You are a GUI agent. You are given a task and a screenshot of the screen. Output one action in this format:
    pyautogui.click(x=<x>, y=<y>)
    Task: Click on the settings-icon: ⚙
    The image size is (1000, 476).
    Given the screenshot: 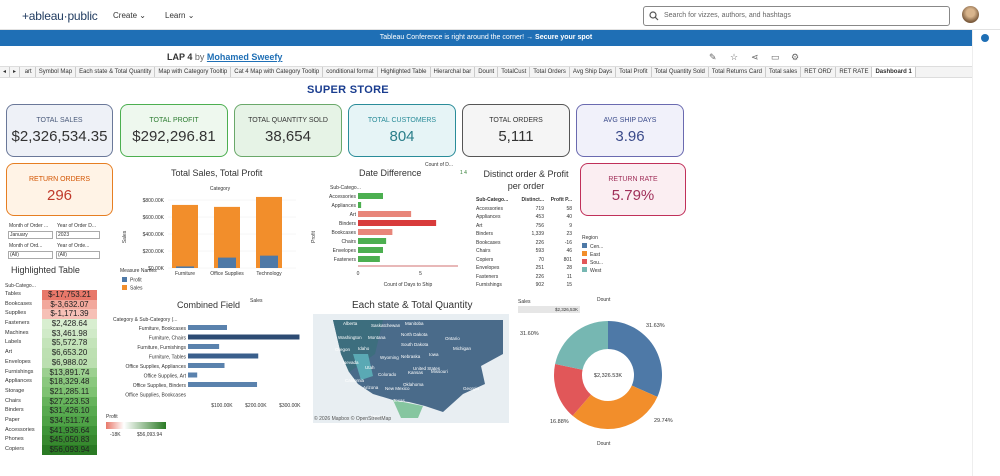 What is the action you would take?
    pyautogui.click(x=795, y=57)
    